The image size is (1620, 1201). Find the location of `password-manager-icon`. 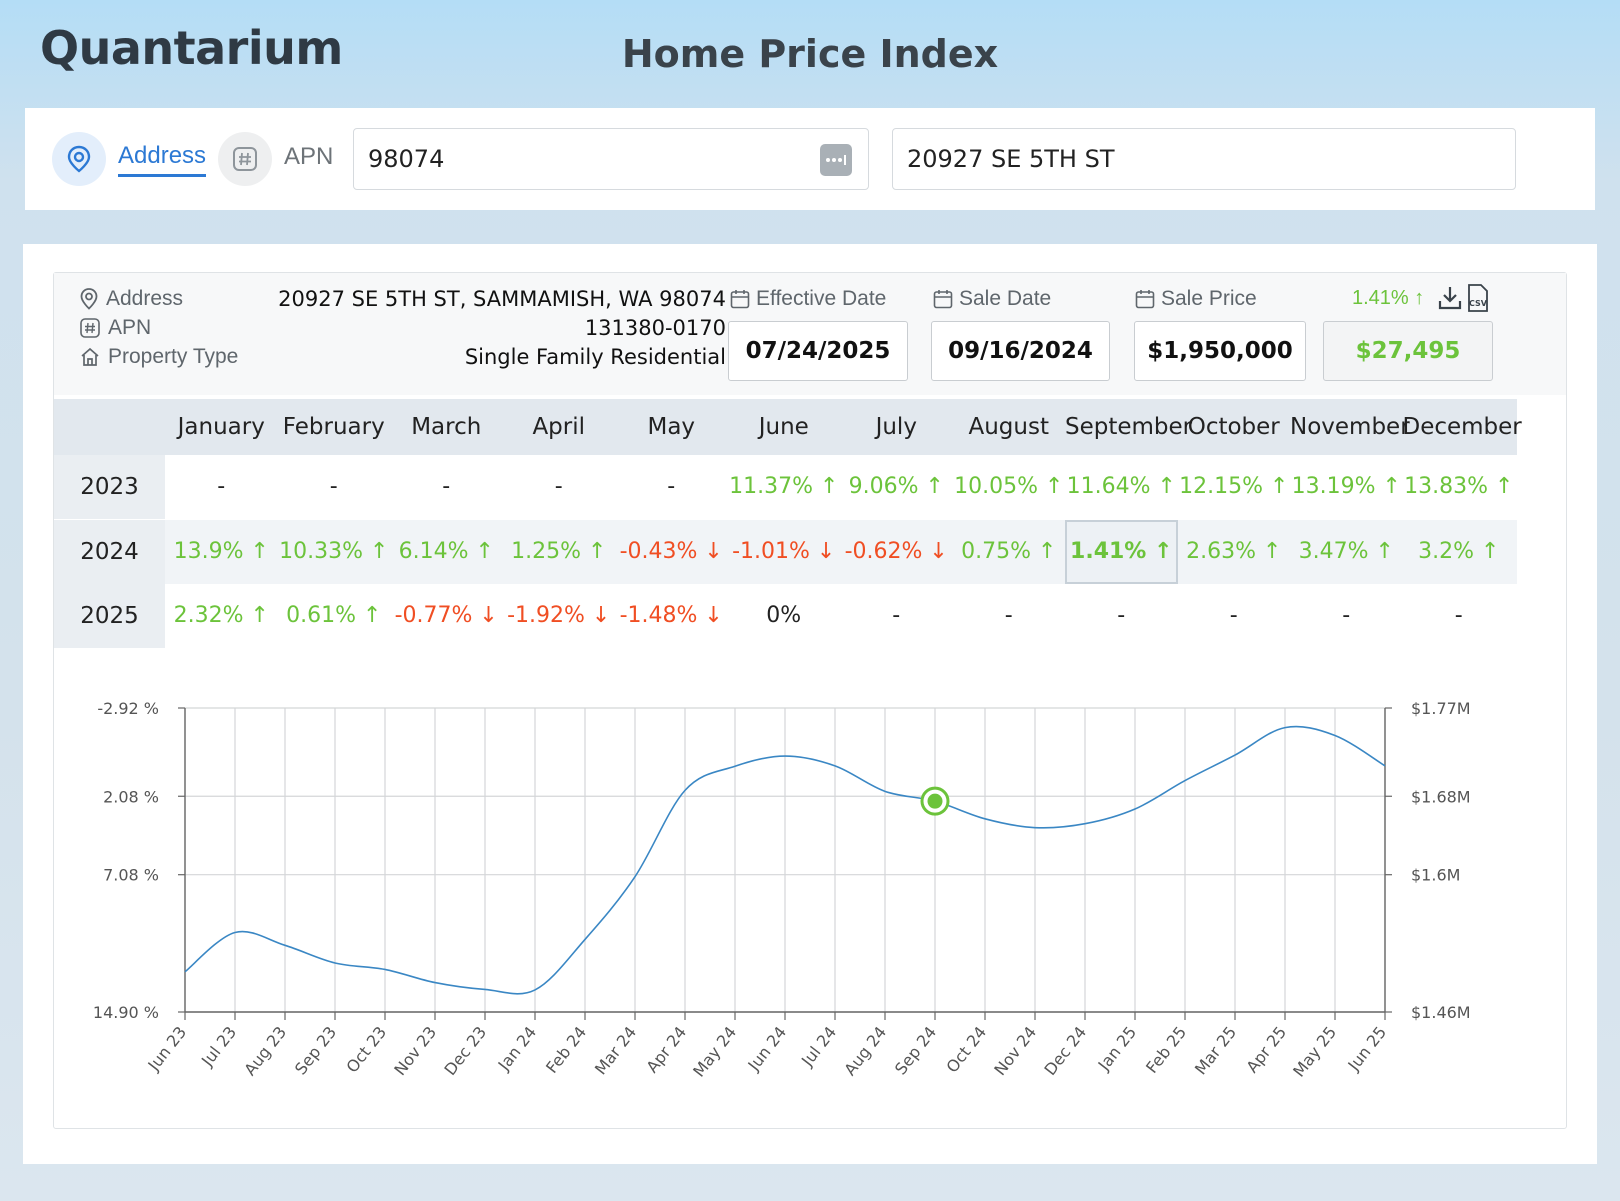

password-manager-icon is located at coordinates (836, 160).